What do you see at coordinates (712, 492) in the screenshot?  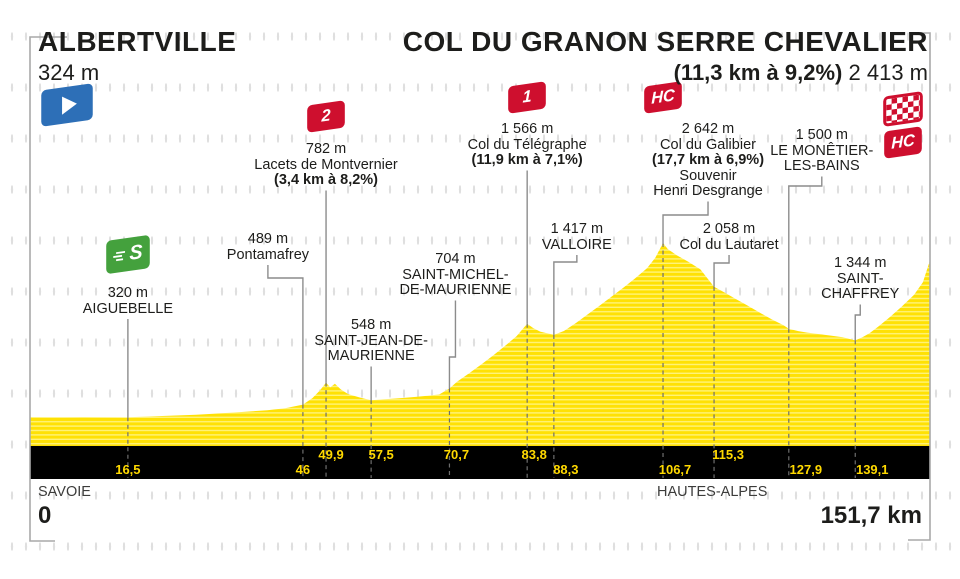 I see `region-label-hautes-alpes: HAUTES-ALPES` at bounding box center [712, 492].